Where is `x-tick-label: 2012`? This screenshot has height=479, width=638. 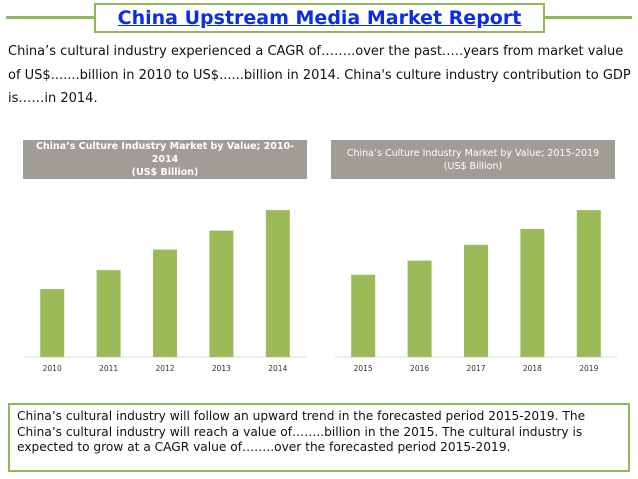
x-tick-label: 2012 is located at coordinates (164, 368).